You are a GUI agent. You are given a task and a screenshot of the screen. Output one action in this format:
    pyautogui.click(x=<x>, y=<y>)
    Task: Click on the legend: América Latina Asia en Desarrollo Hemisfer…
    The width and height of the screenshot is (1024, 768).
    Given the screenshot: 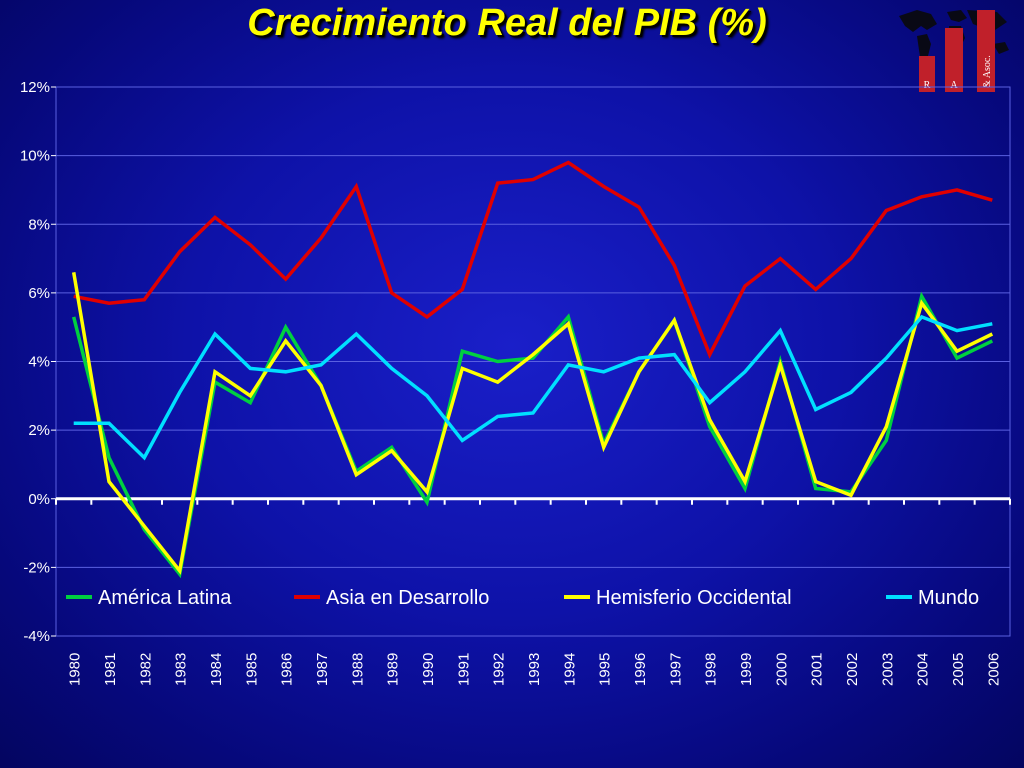 What is the action you would take?
    pyautogui.click(x=522, y=598)
    